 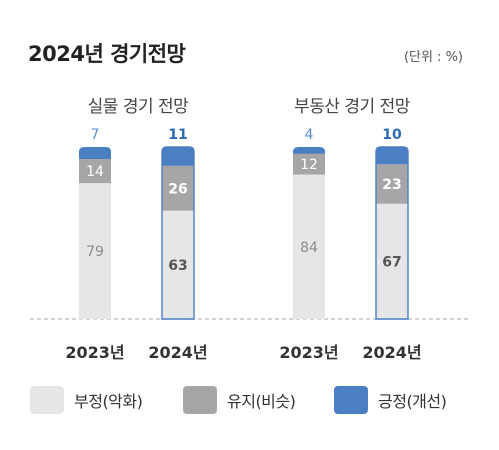 What do you see at coordinates (94, 352) in the screenshot?
I see `tick-label-0-0: 2023년` at bounding box center [94, 352].